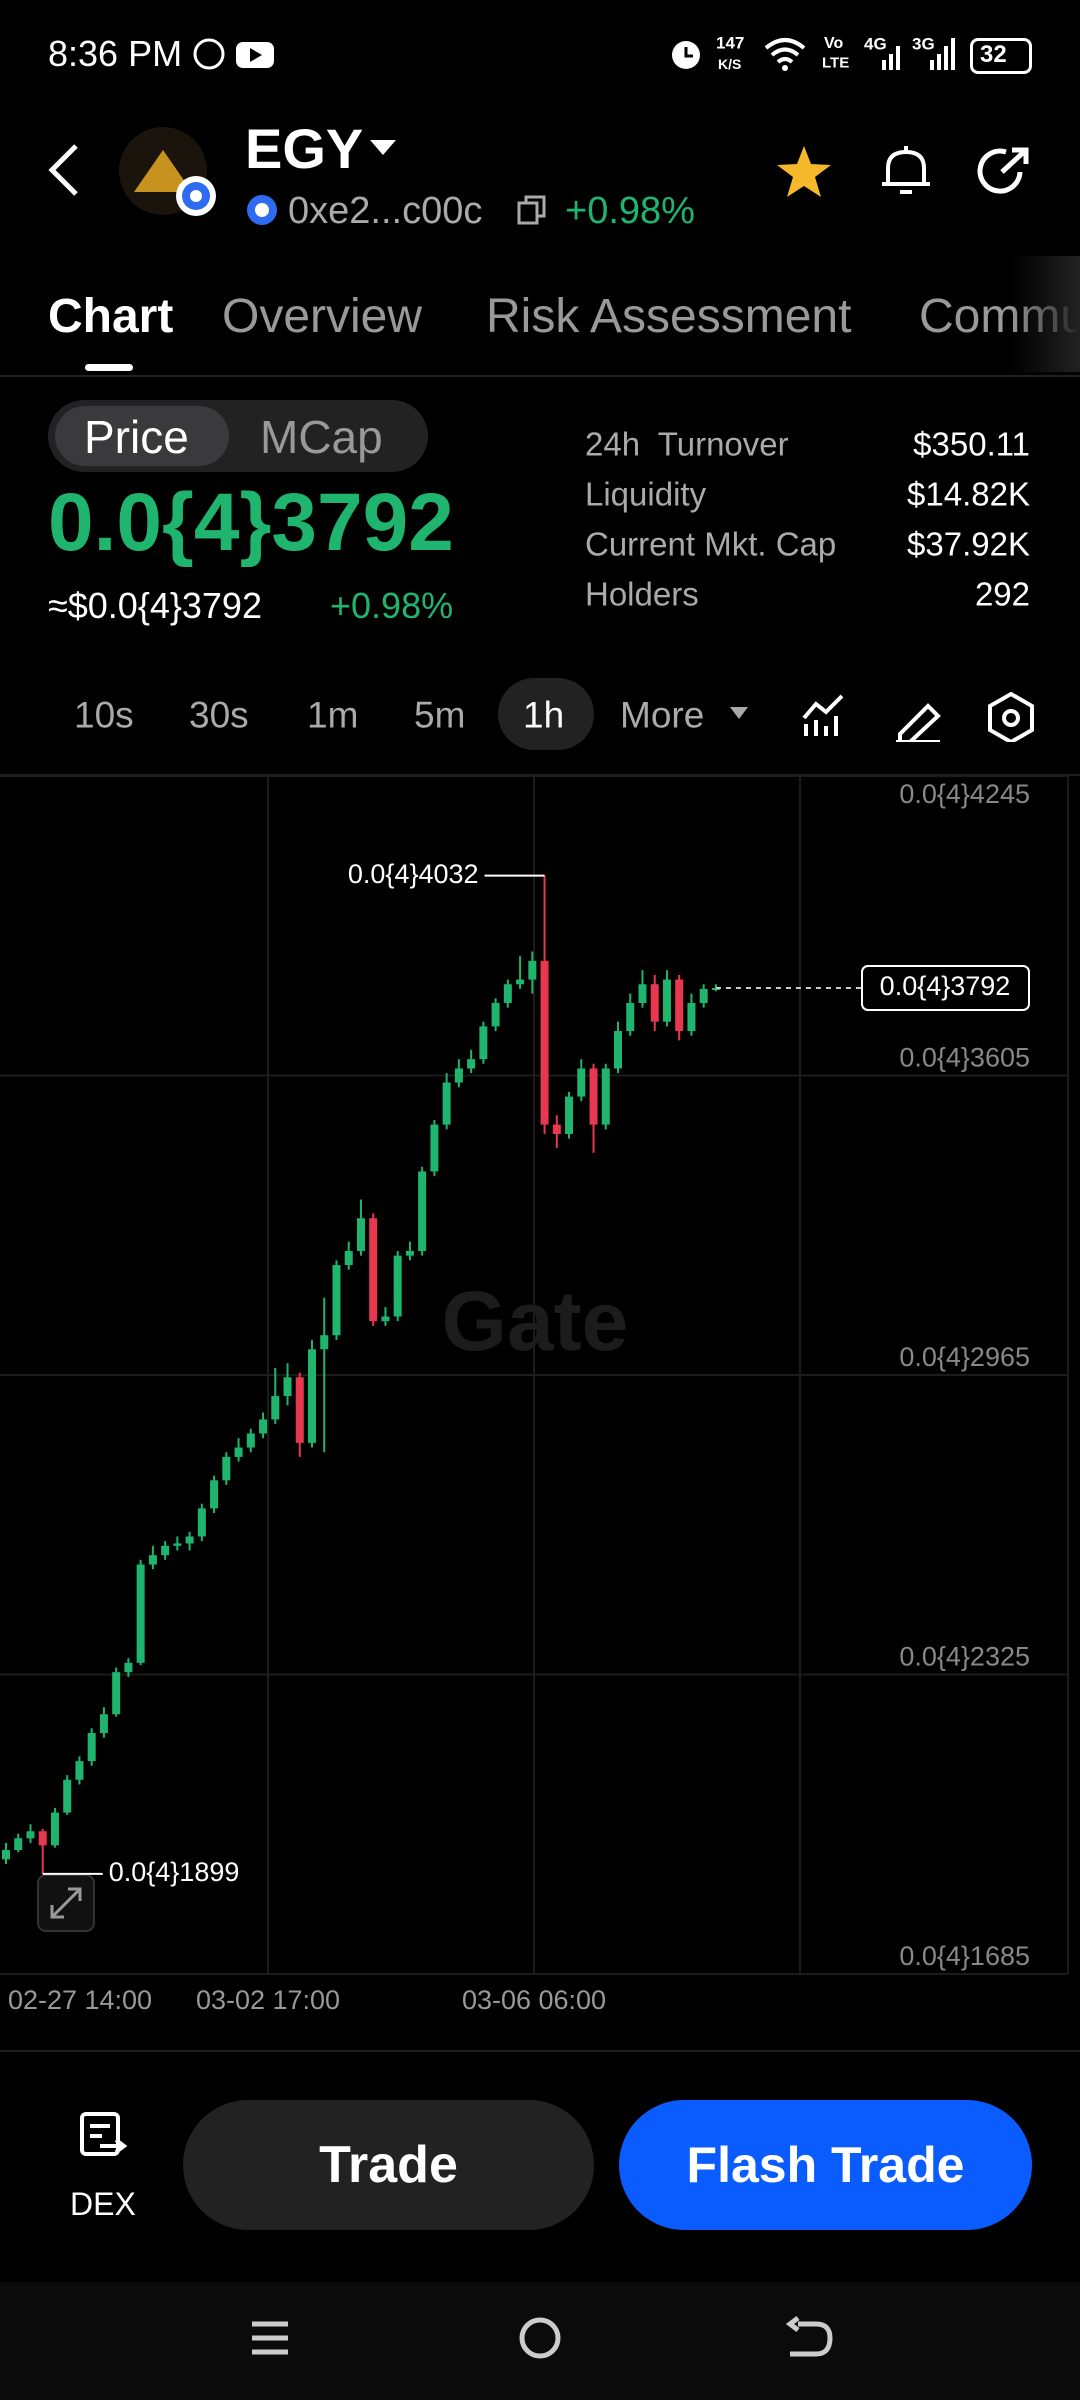  Describe the element at coordinates (111, 316) in the screenshot. I see `tab-active: Chart` at that location.